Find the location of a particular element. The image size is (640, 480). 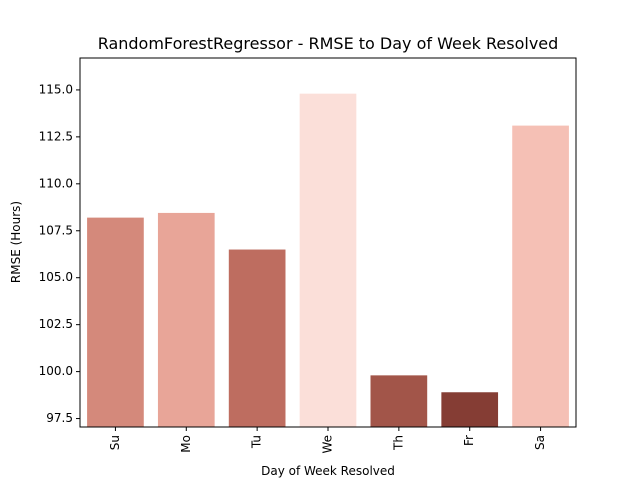

y-tick-label: 112.5 is located at coordinates (56, 136).